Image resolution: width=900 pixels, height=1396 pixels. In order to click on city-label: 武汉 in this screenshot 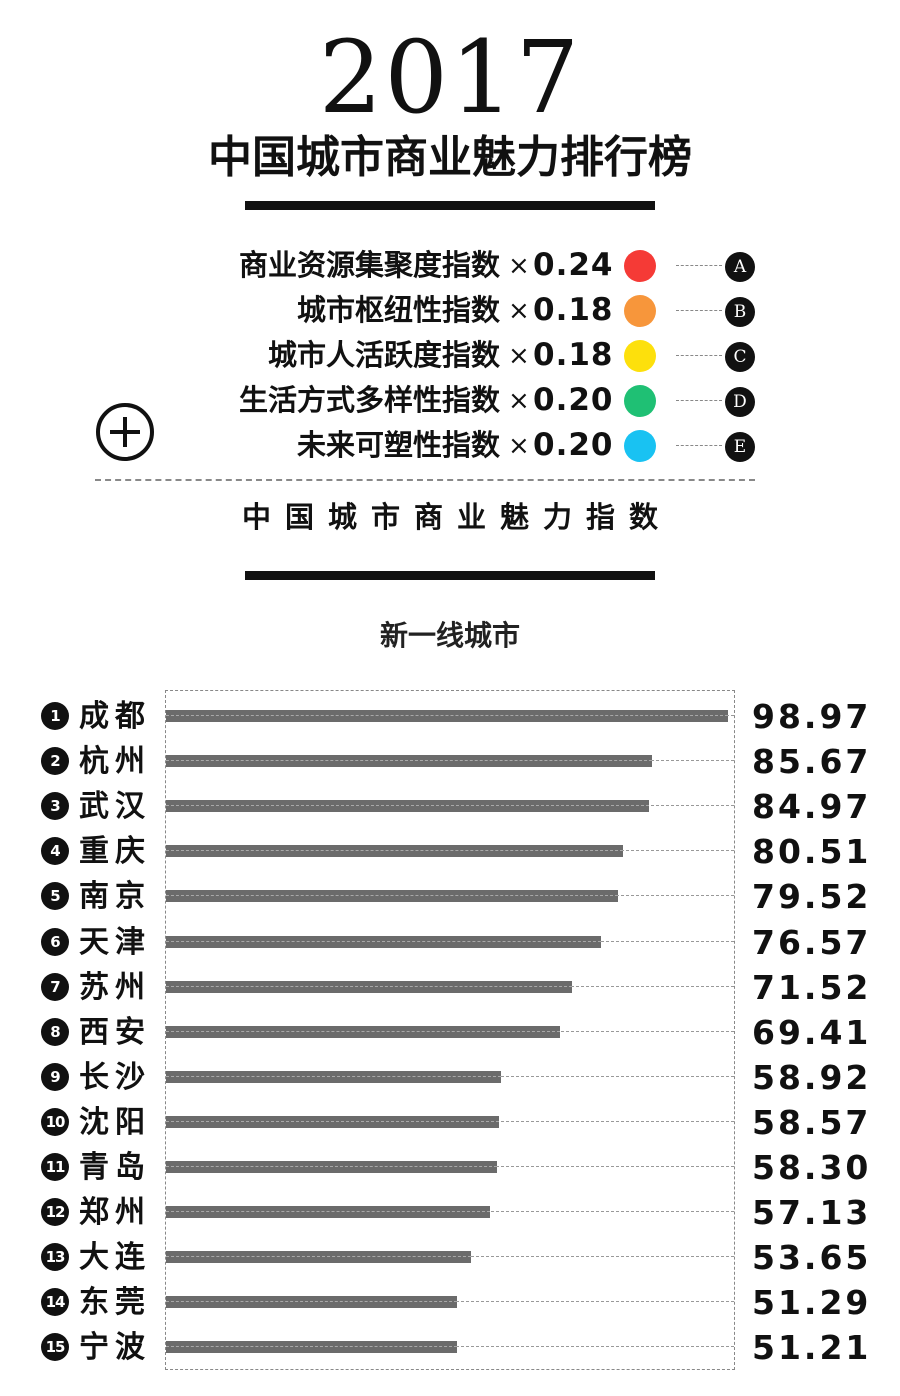, I will do `click(115, 807)`.